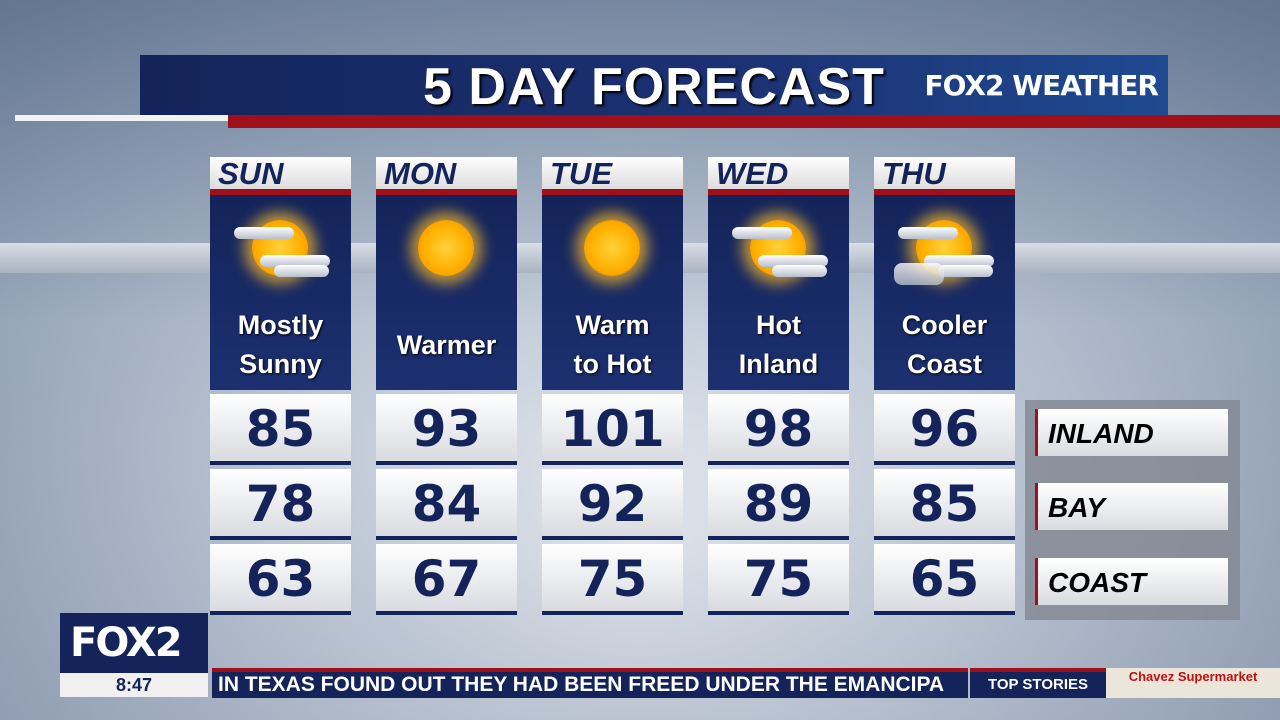  I want to click on day-column-tue: TUE Warm to Hot 101 92 75, so click(612, 386).